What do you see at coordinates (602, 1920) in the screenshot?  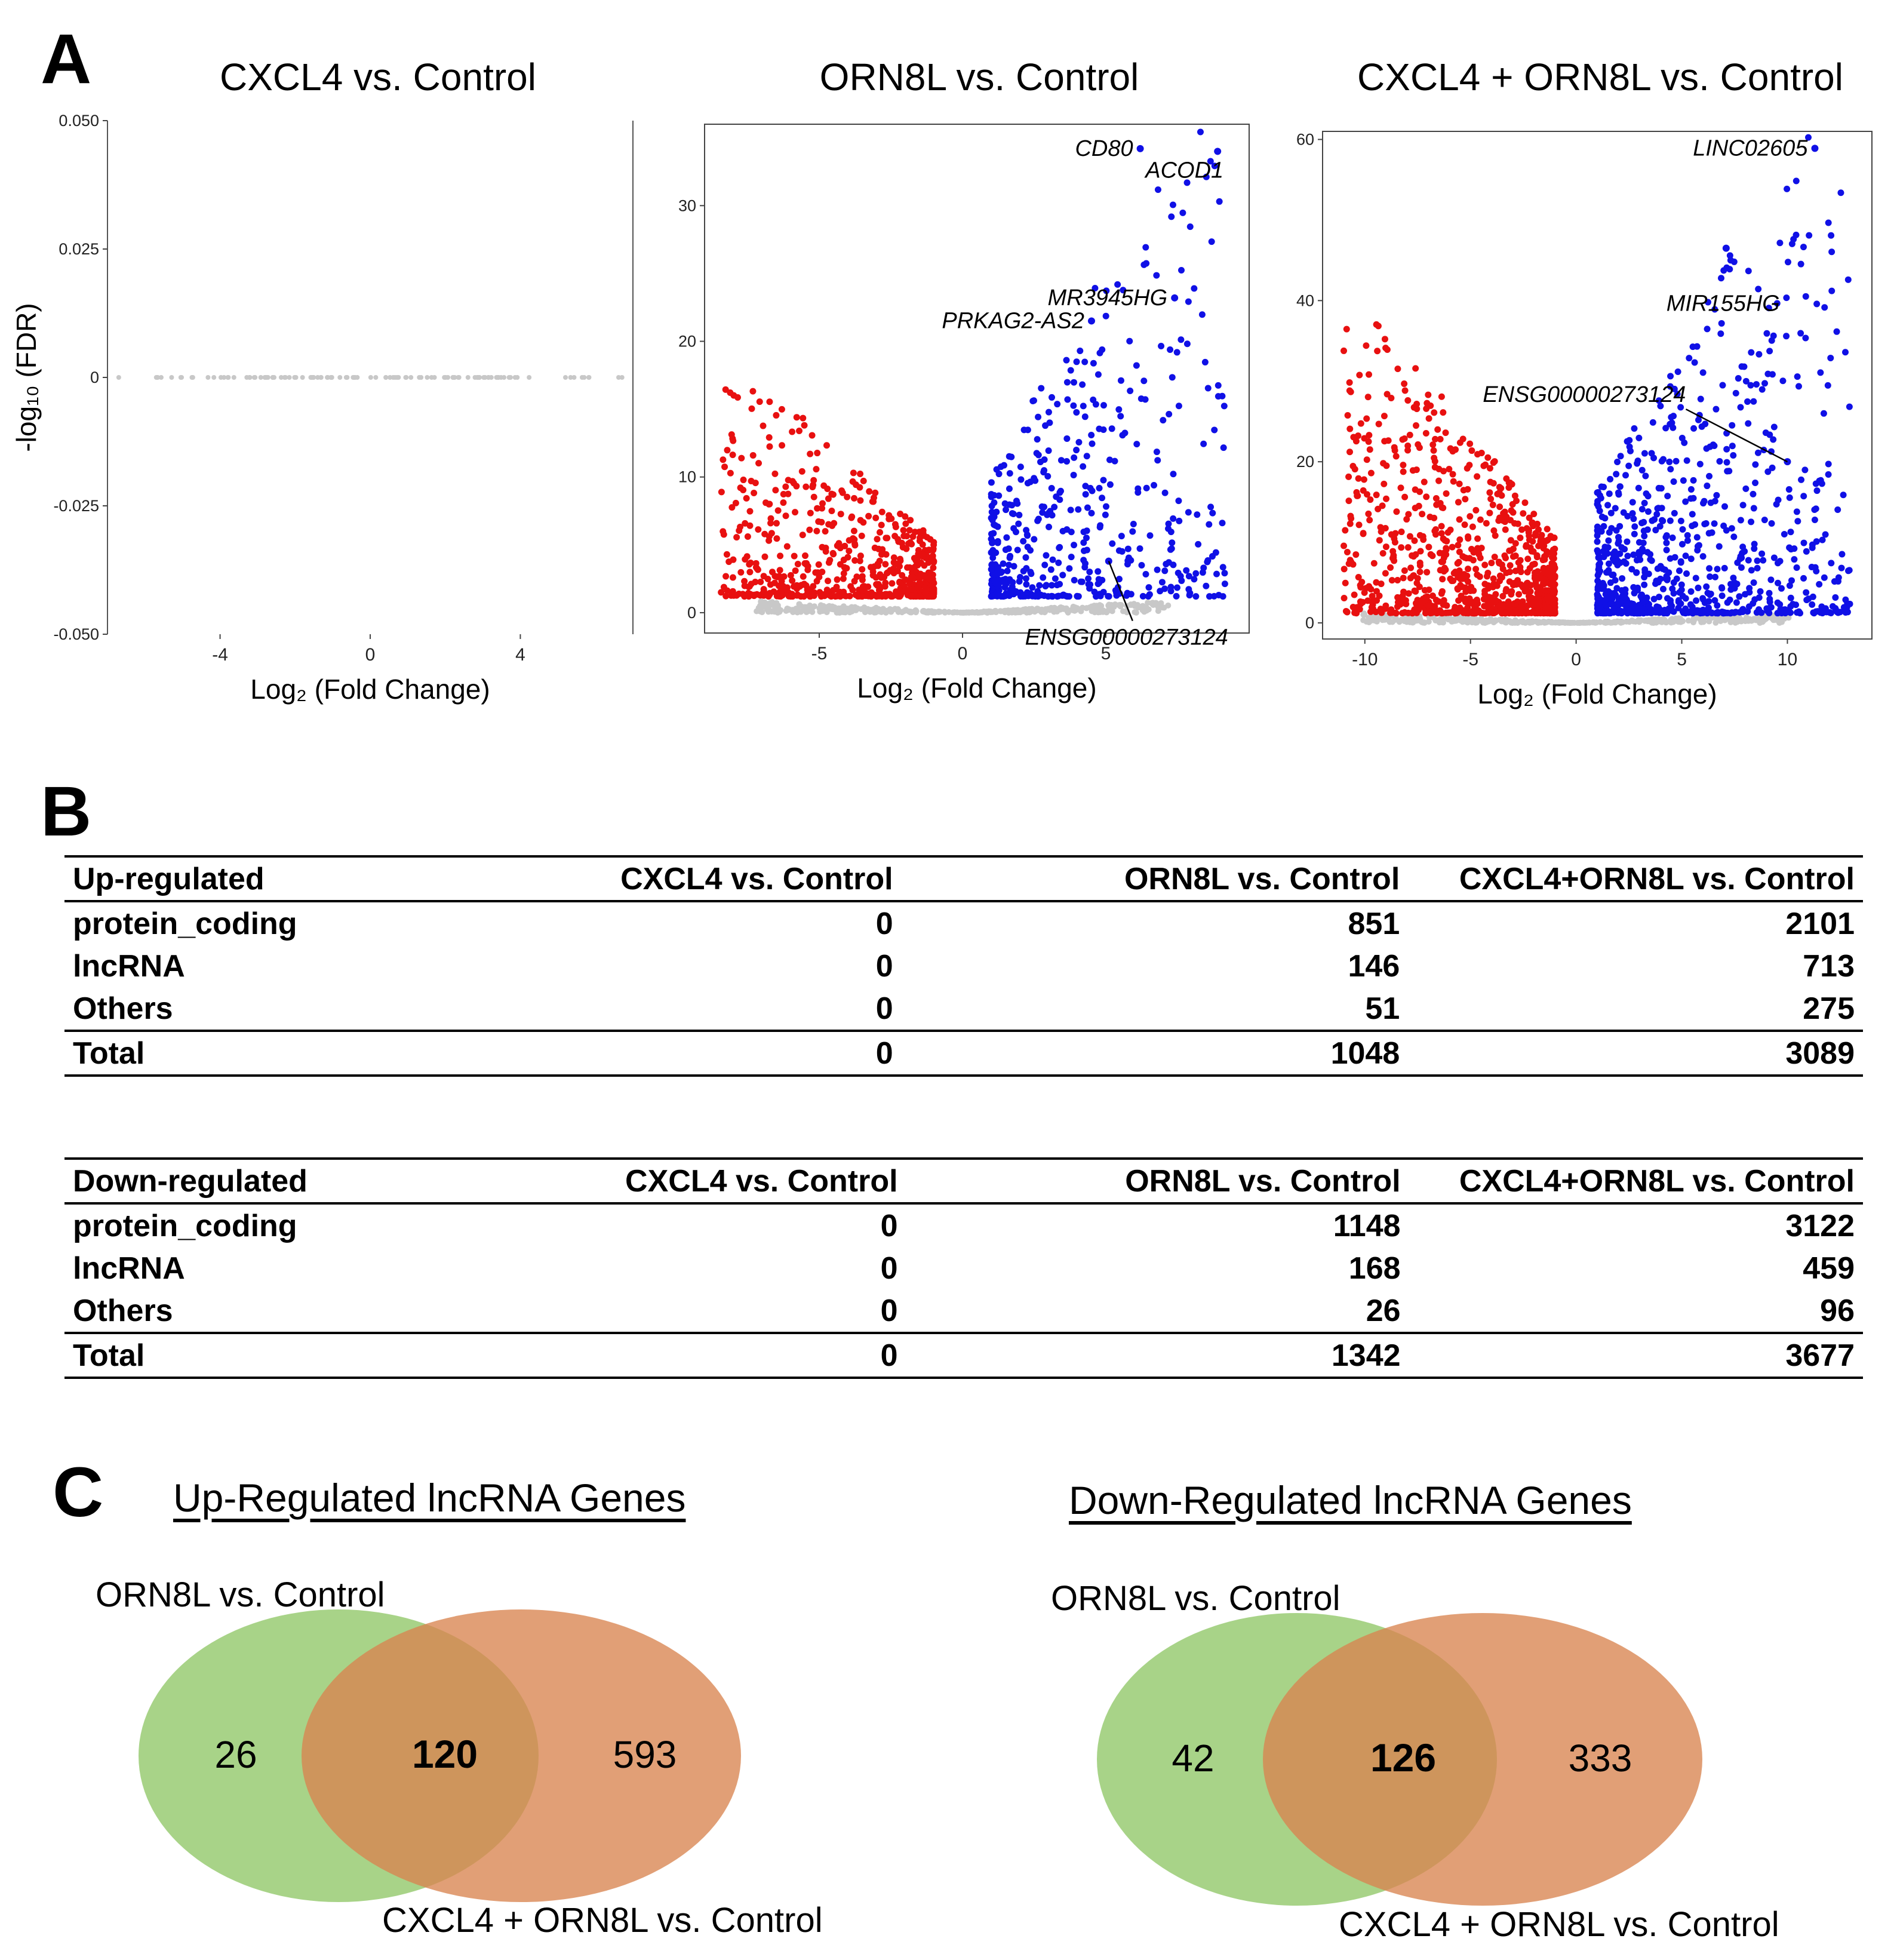 I see `venn-right-label: CXCL4 + ORN8L vs. Control` at bounding box center [602, 1920].